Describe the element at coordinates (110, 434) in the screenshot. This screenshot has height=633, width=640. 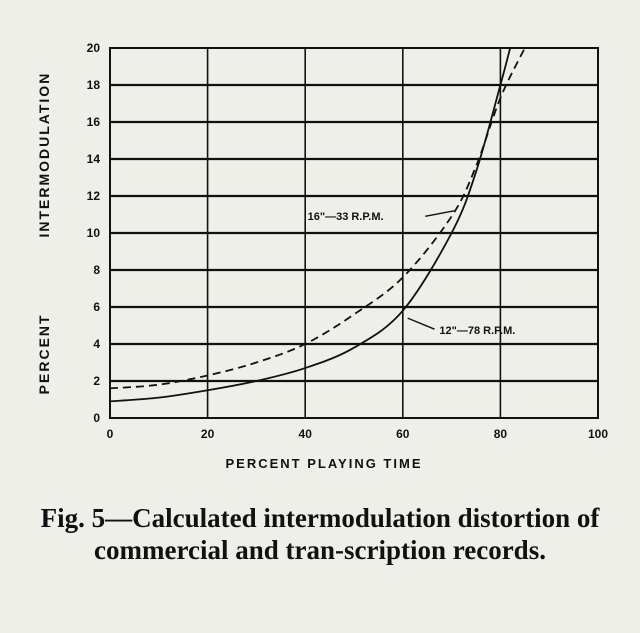
I see `x-tick-label: 0` at that location.